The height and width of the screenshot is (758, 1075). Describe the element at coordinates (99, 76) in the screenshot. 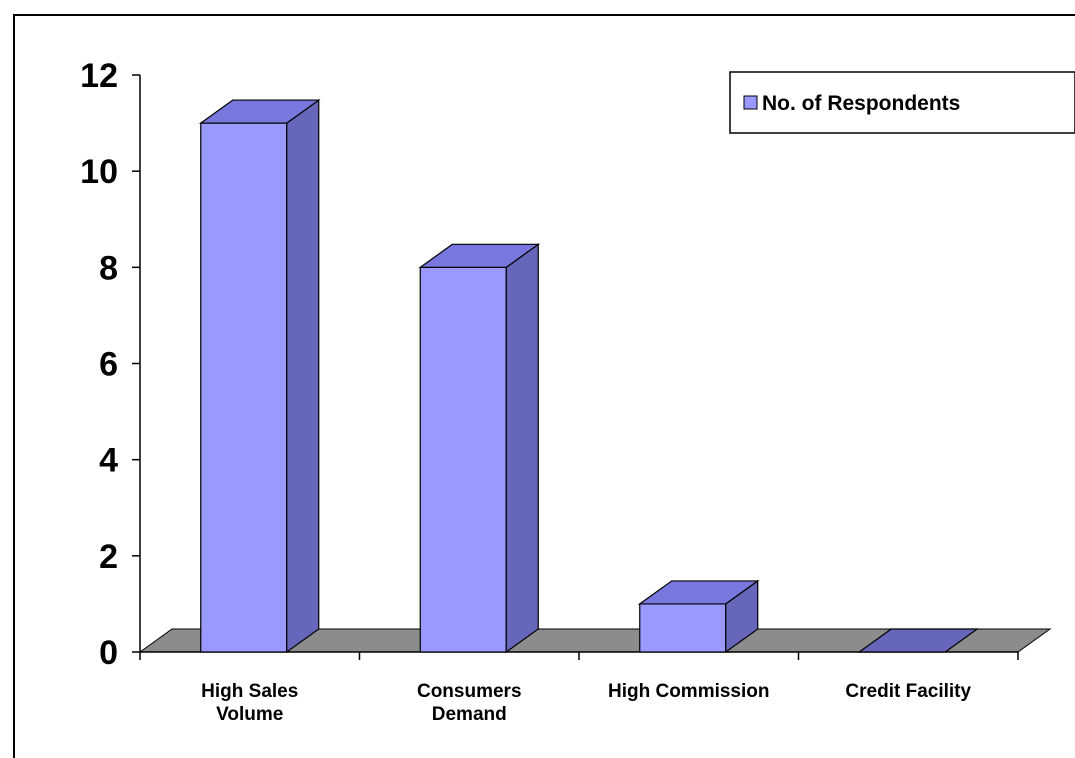

I see `y-tick-label: 12` at that location.